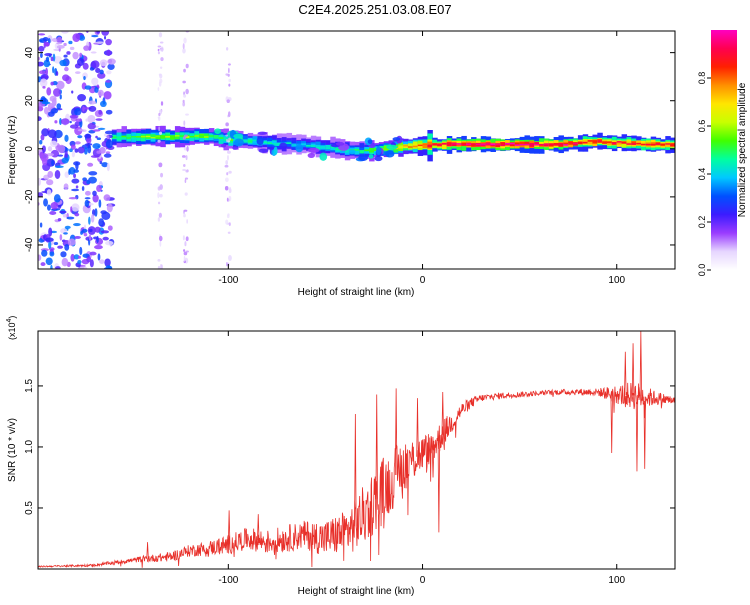 The image size is (750, 605). Describe the element at coordinates (12, 150) in the screenshot. I see `spectrogram-ylabel: Frequency (Hz)` at that location.